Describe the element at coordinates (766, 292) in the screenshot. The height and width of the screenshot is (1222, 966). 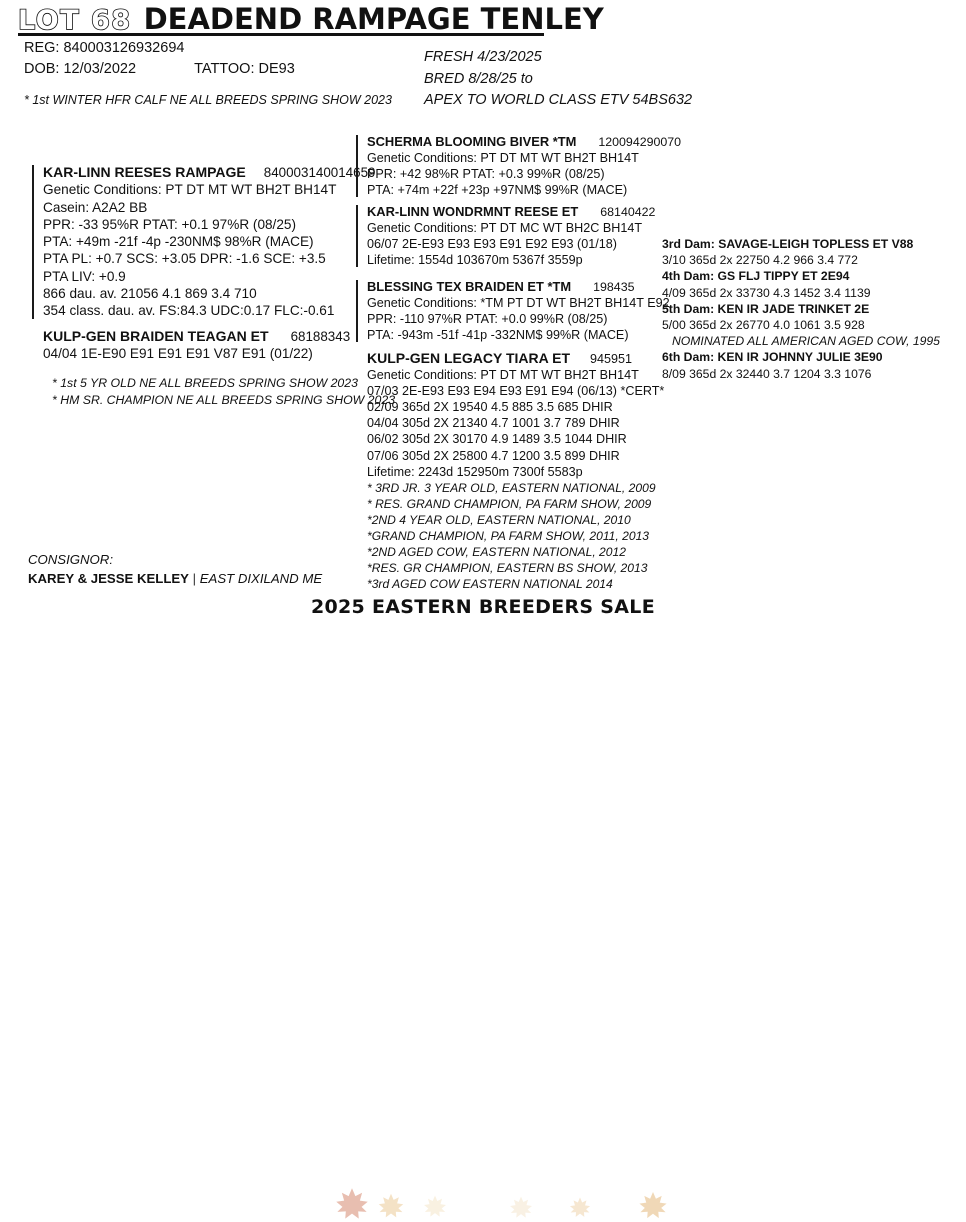
I see `dam-production-record: 4/09 365d 2x 33730 4.3 1452 3.4 1139` at that location.